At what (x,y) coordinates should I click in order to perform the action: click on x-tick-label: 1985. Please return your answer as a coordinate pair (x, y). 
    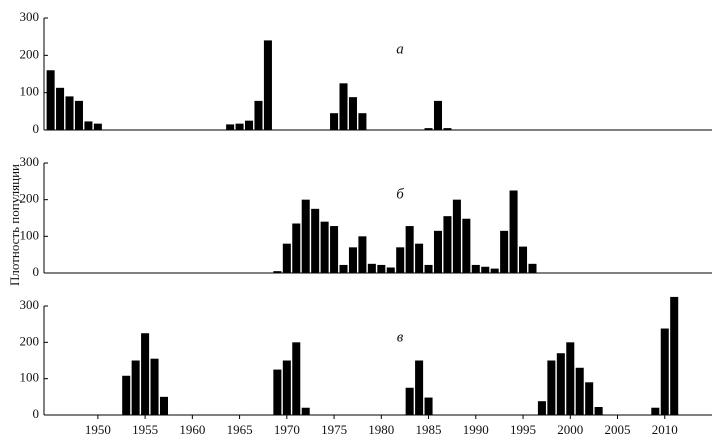
    Looking at the image, I should click on (429, 429).